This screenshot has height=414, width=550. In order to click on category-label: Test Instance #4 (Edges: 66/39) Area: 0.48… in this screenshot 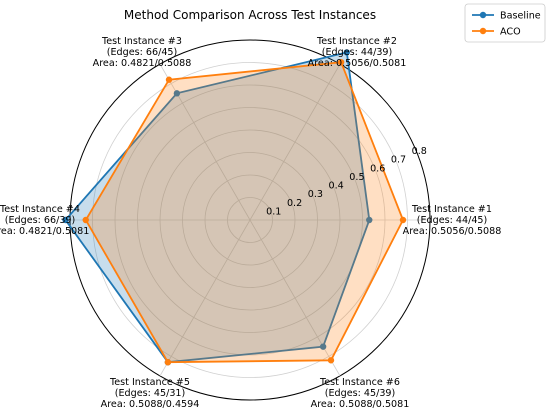, I will do `click(44, 220)`.